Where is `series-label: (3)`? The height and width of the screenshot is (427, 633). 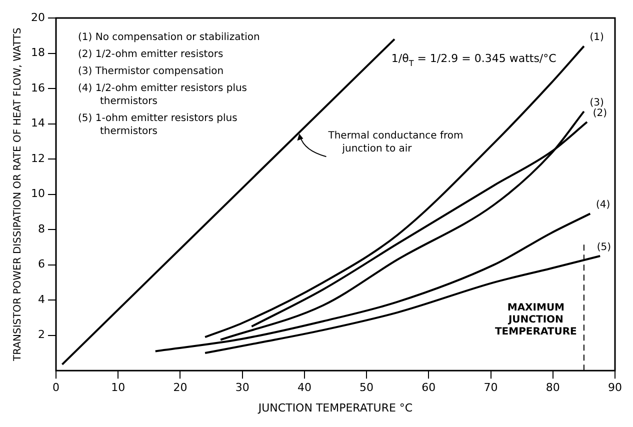 series-label: (3) is located at coordinates (597, 102).